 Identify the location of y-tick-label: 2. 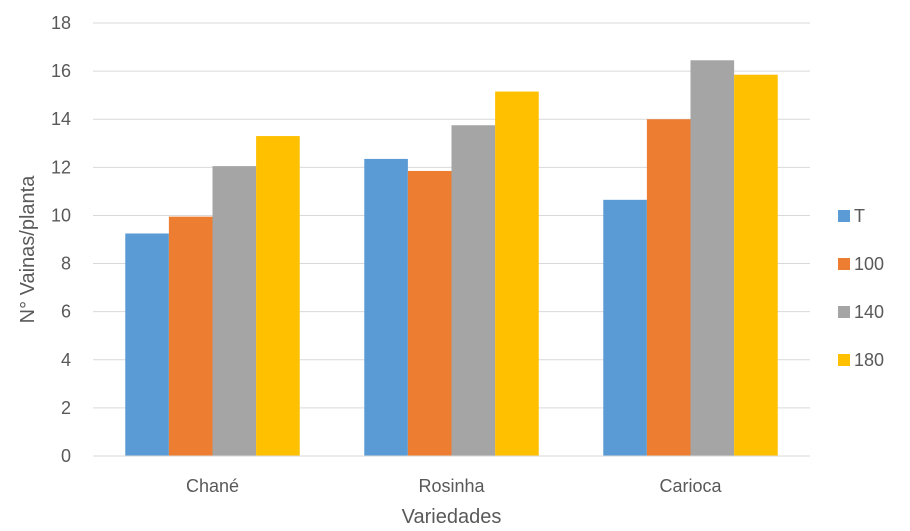
(66, 408).